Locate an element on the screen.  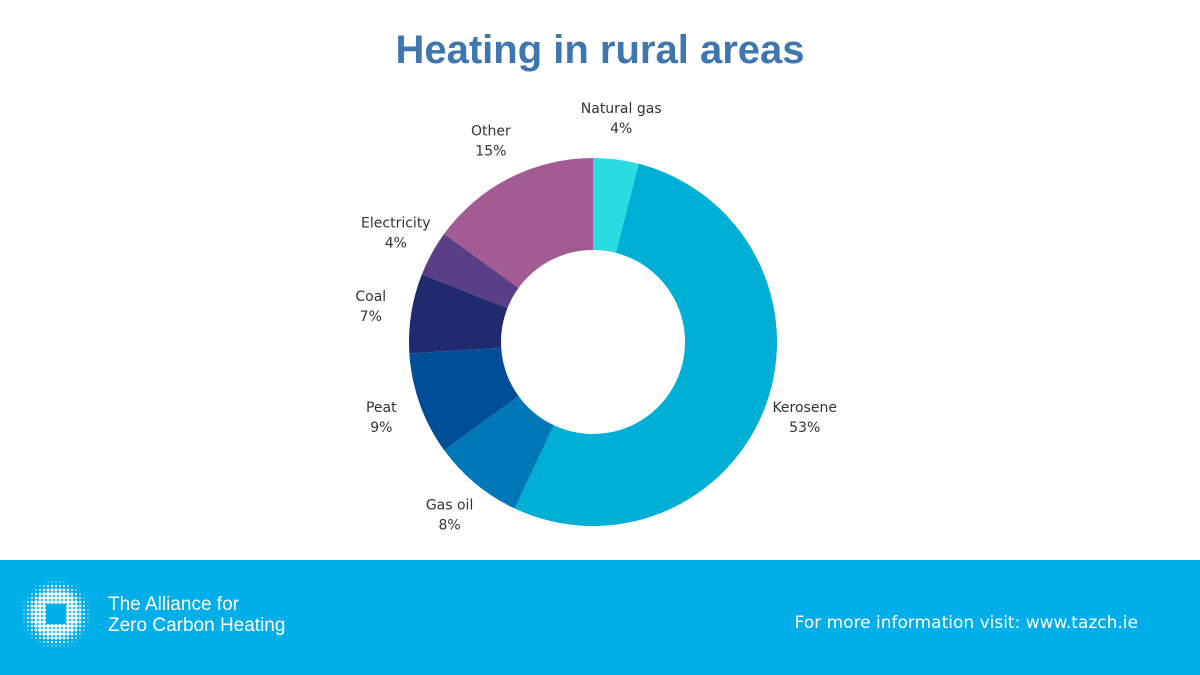
label-gas-oil: Gas oil 8% is located at coordinates (450, 515).